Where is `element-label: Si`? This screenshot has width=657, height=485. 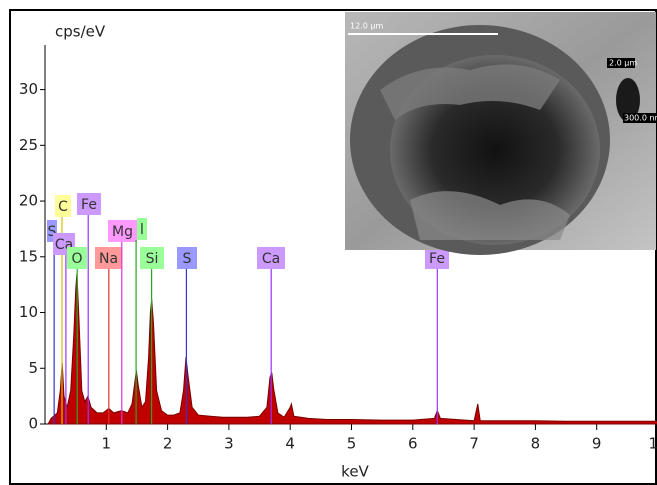 element-label: Si is located at coordinates (152, 259).